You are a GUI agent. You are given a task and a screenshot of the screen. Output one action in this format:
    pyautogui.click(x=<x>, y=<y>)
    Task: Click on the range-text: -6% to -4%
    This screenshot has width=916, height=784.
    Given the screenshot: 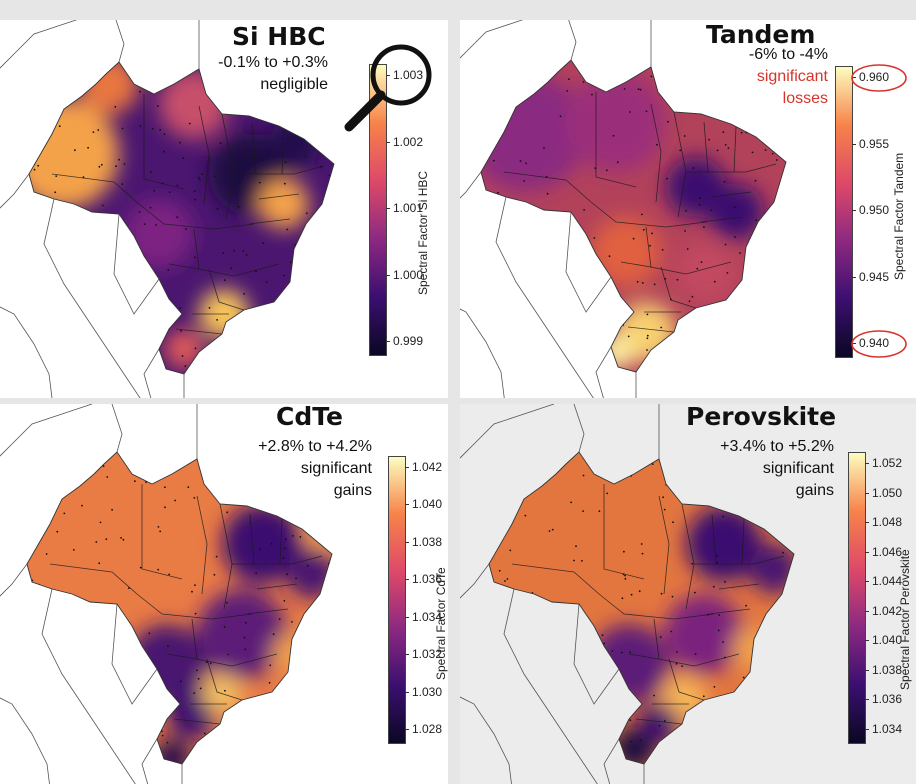 What is the action you would take?
    pyautogui.click(x=788, y=54)
    